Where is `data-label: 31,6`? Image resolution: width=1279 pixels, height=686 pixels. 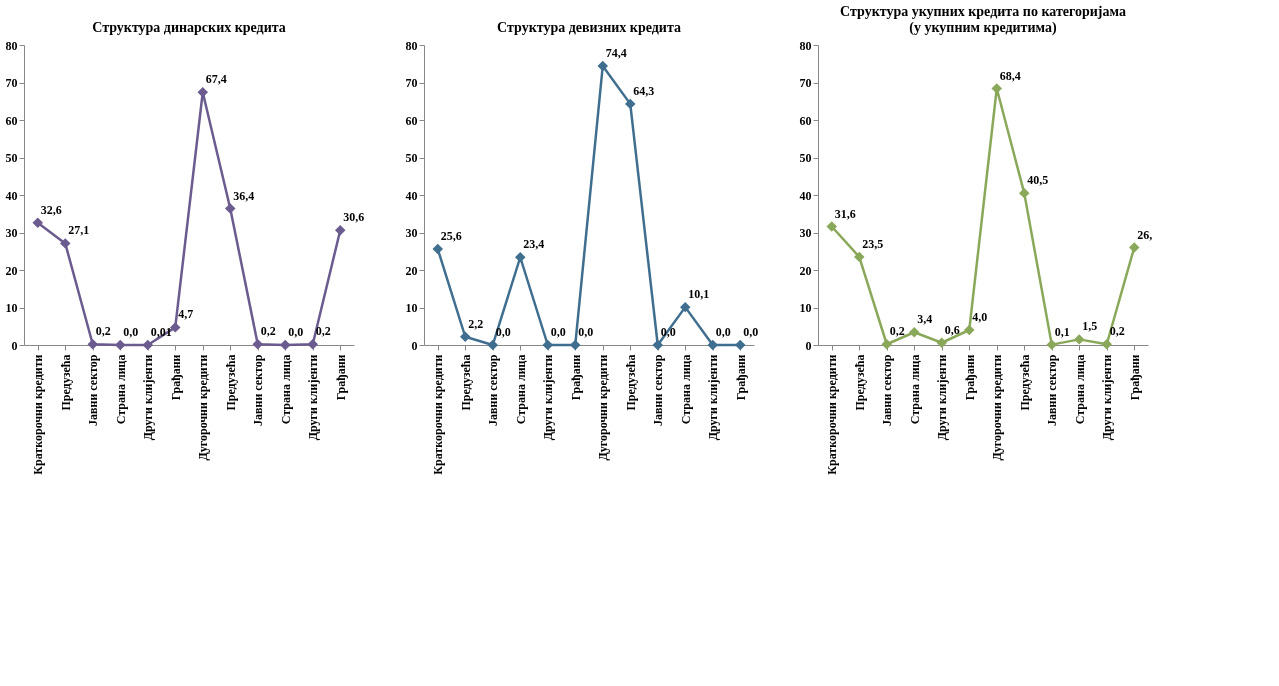
data-label: 31,6 is located at coordinates (845, 213).